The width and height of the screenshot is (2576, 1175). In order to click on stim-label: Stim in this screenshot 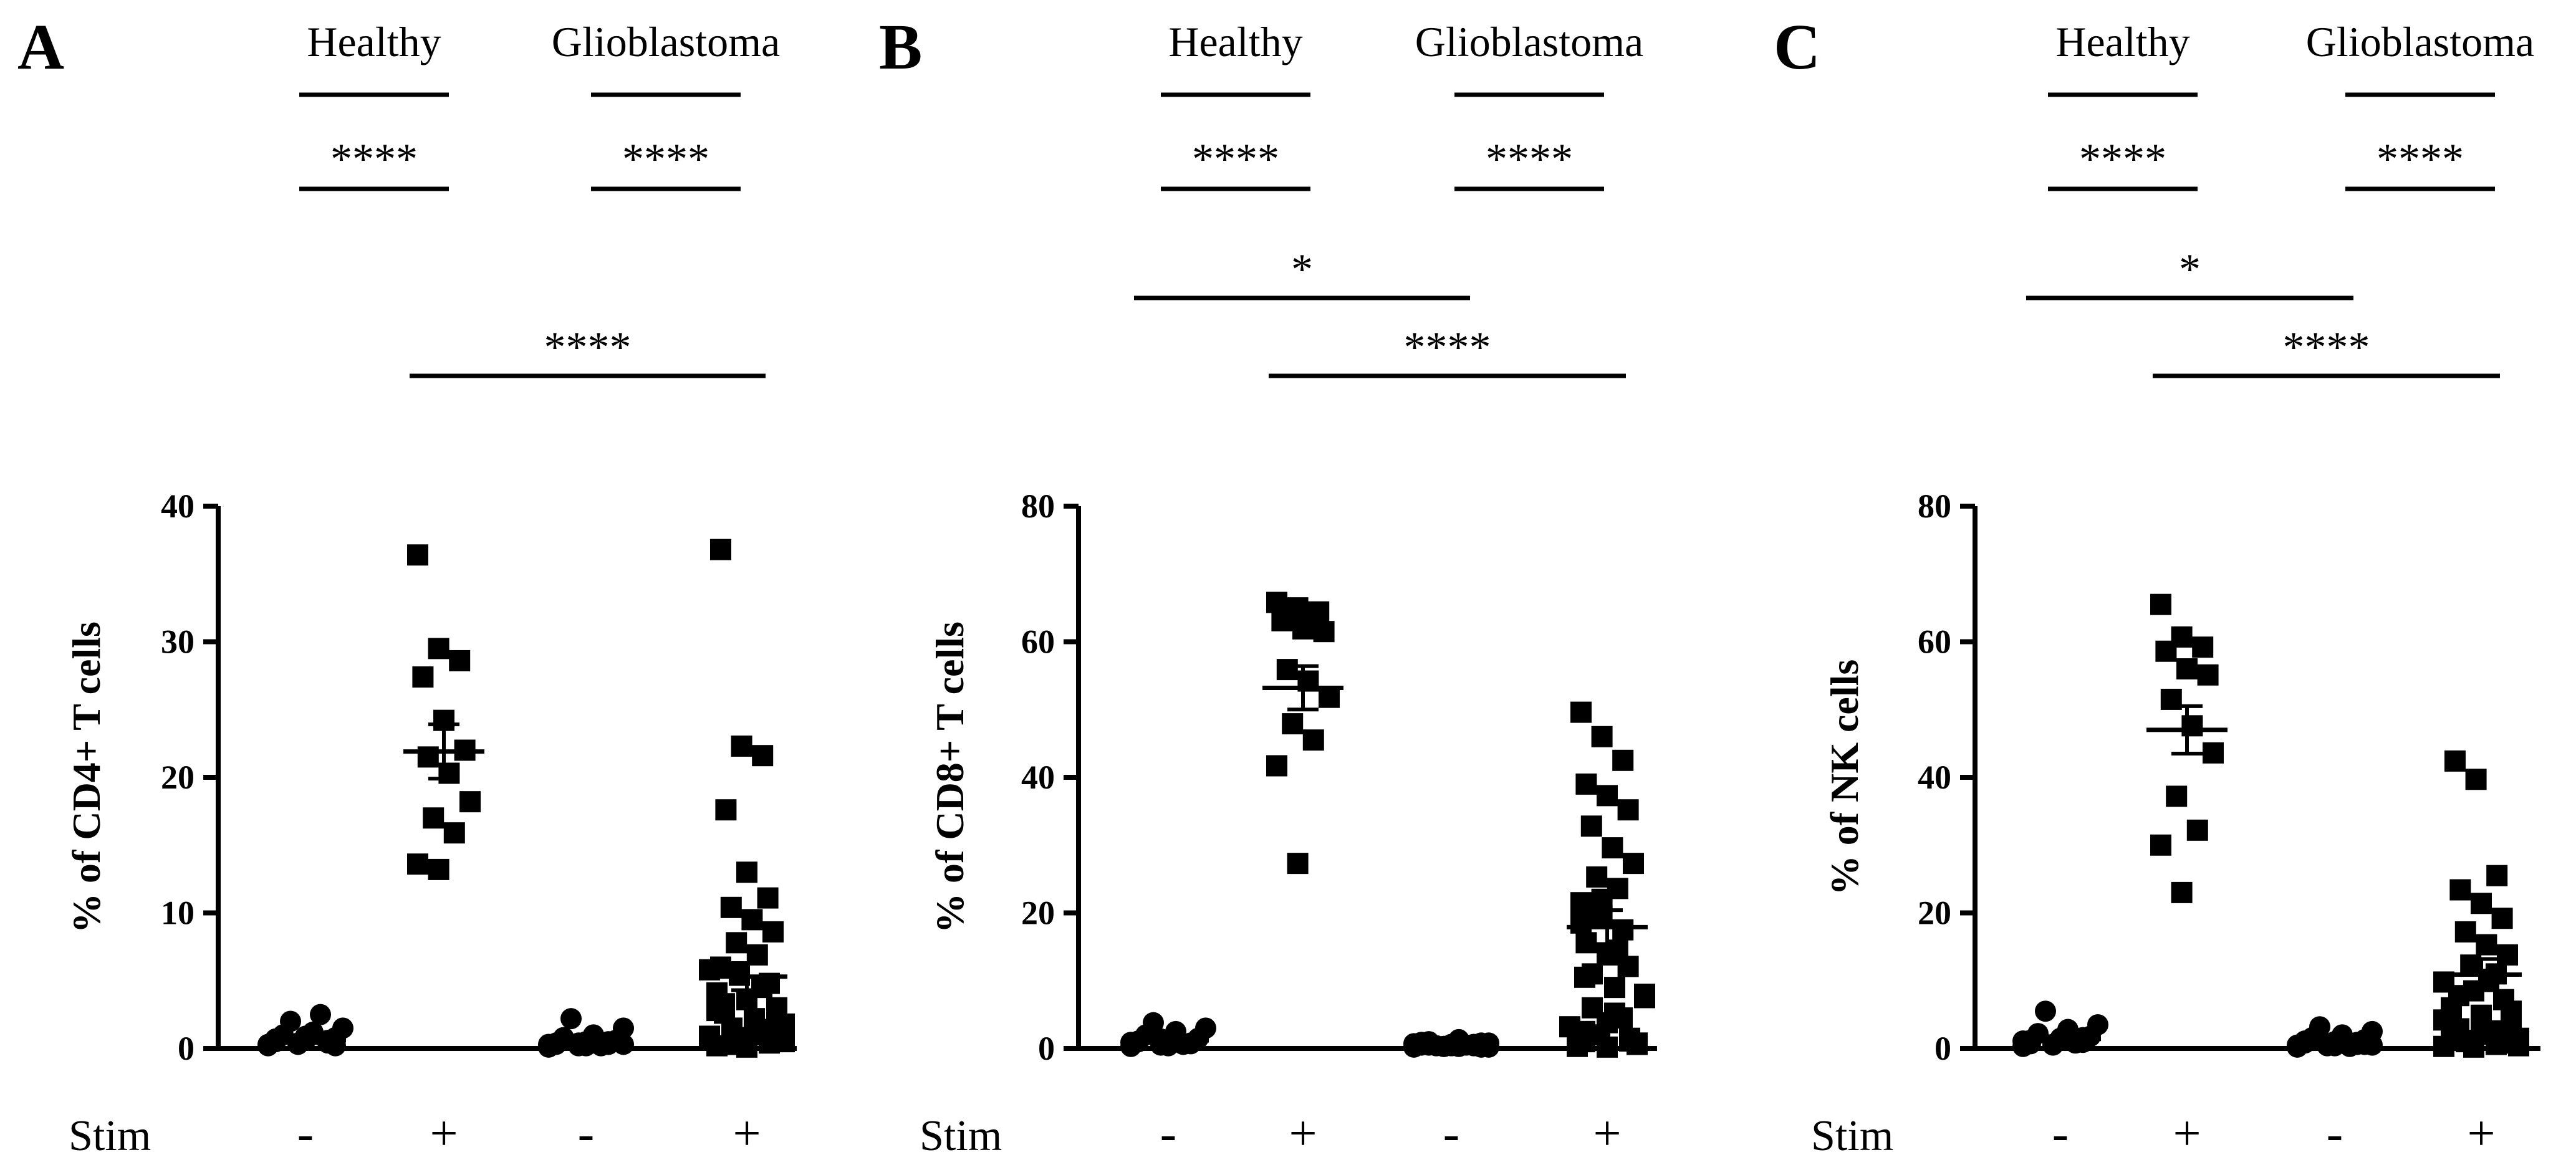, I will do `click(1852, 1136)`.